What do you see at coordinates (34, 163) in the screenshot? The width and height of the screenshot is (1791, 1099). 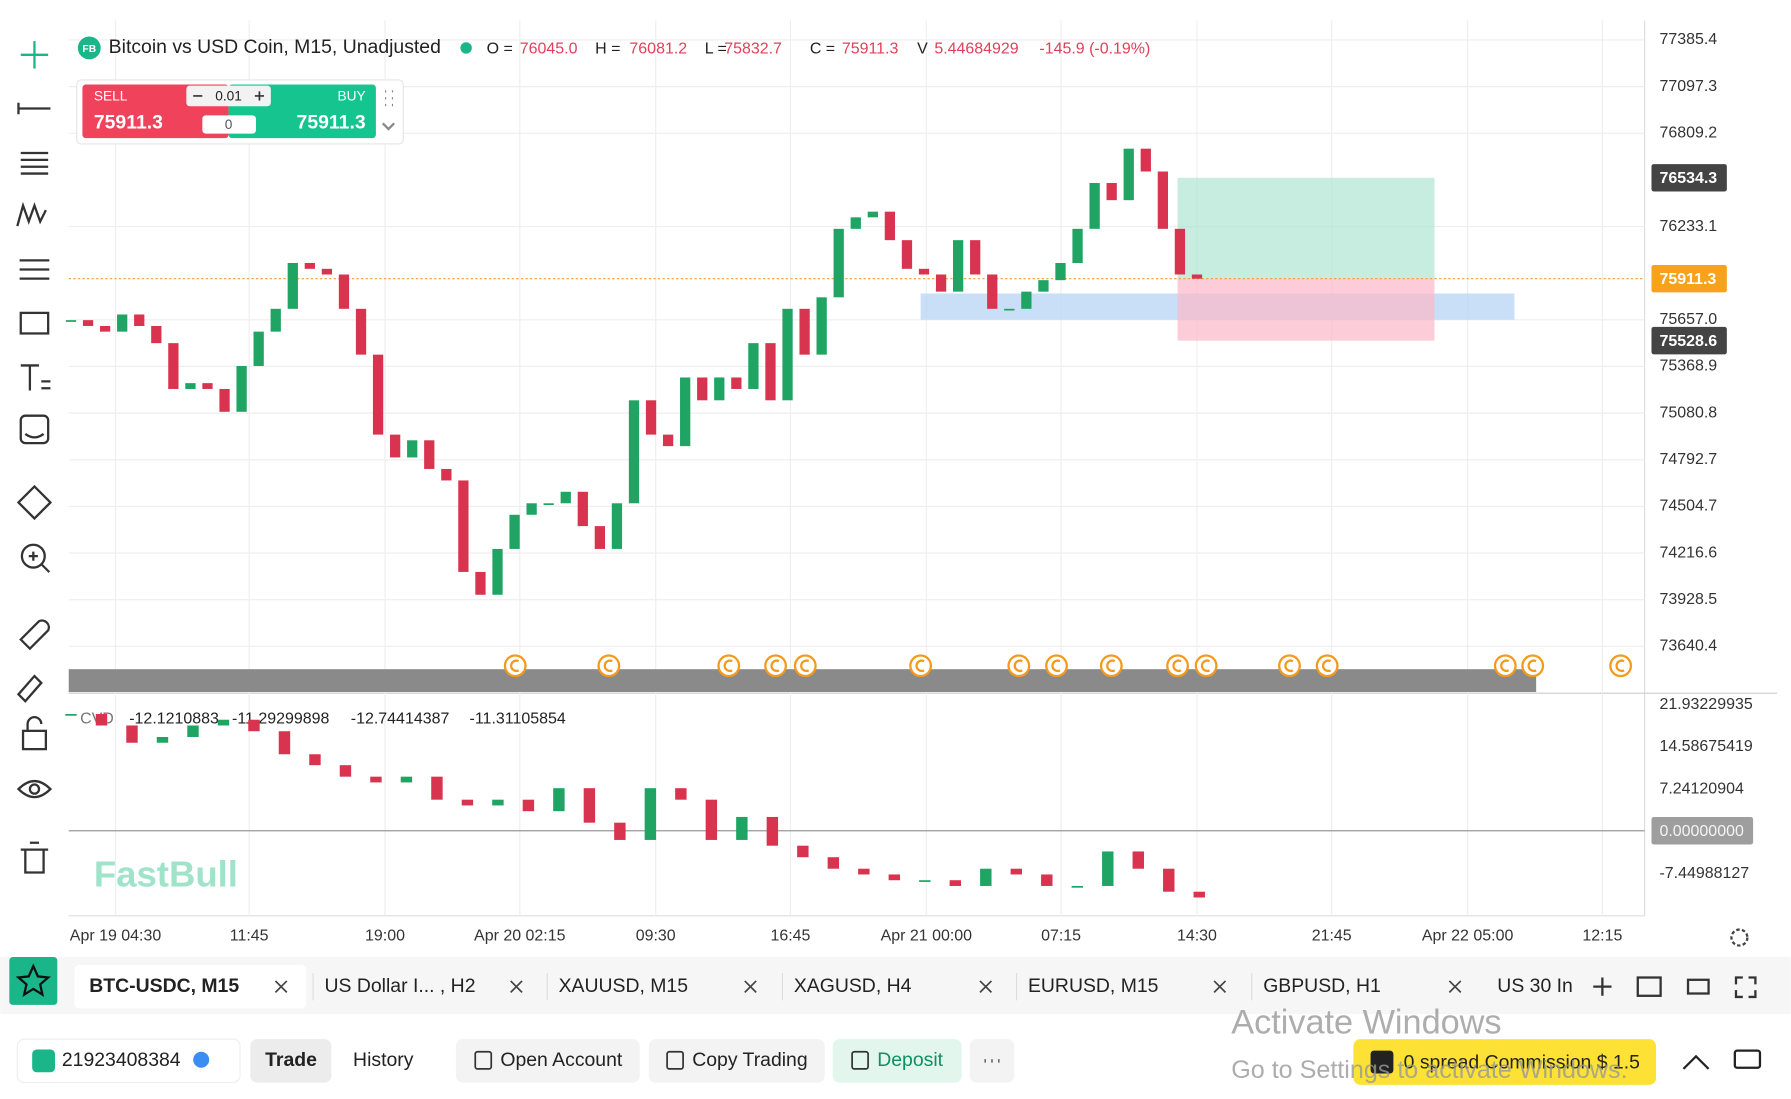 I see `fib-tool` at bounding box center [34, 163].